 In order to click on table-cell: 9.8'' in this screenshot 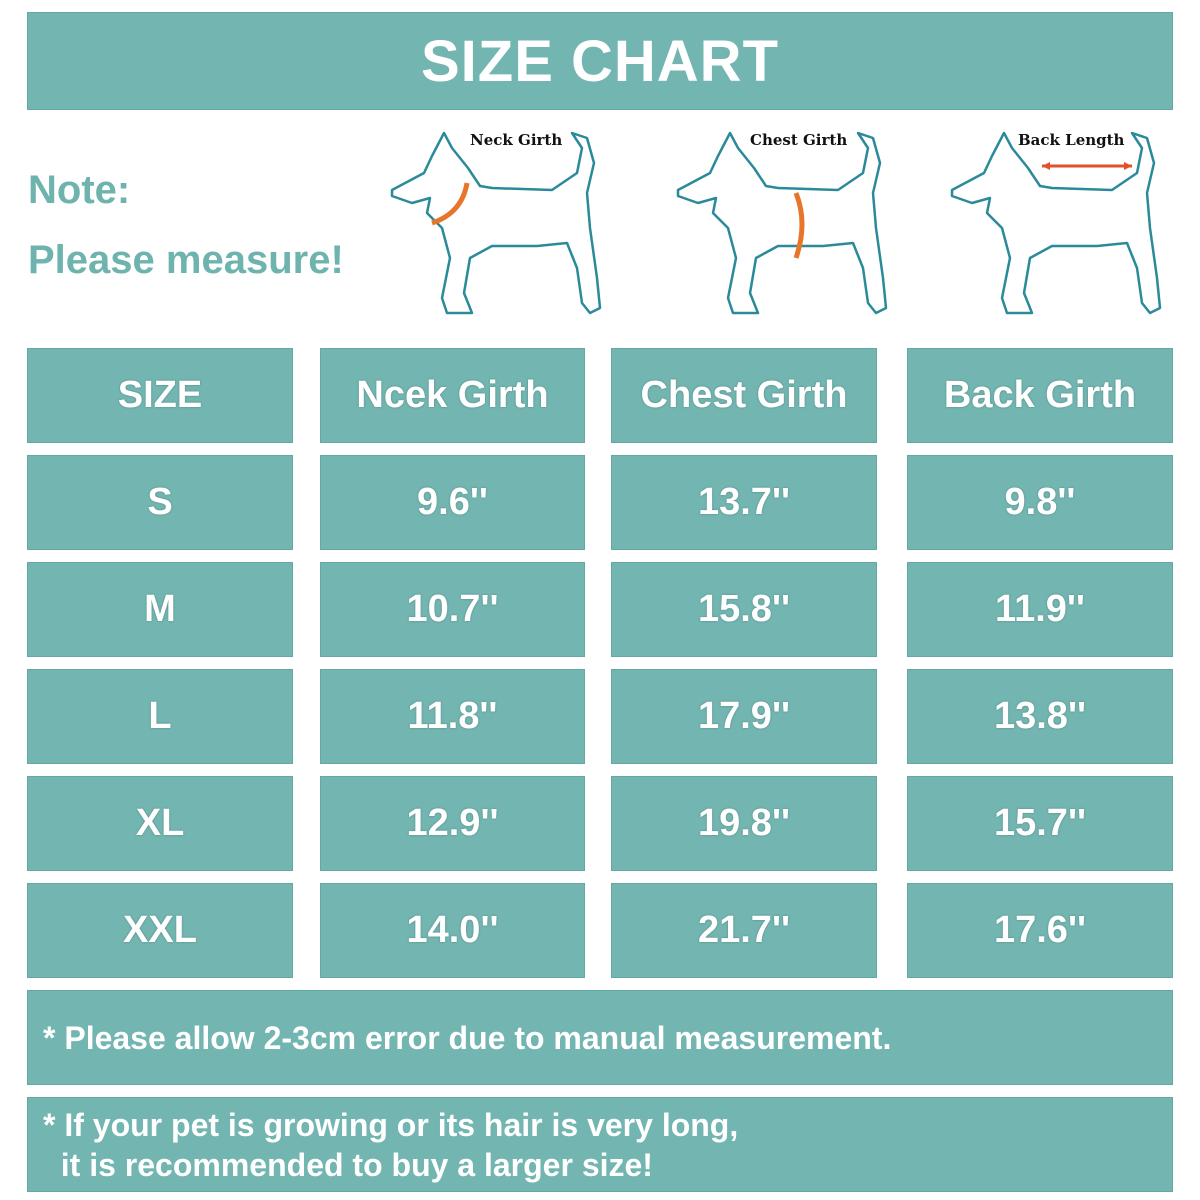, I will do `click(1040, 502)`.